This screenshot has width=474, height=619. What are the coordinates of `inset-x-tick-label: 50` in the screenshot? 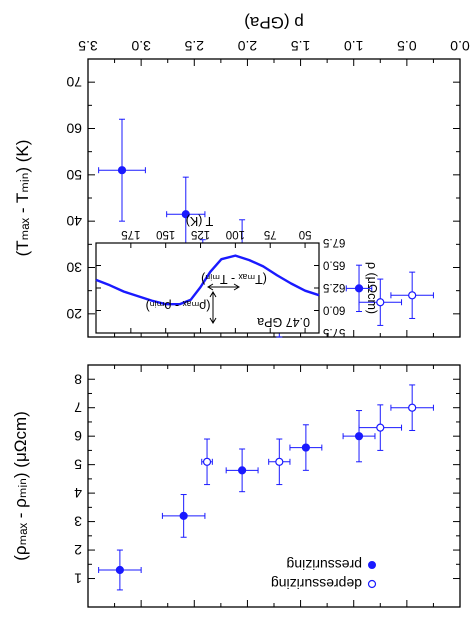 It's located at (305, 234).